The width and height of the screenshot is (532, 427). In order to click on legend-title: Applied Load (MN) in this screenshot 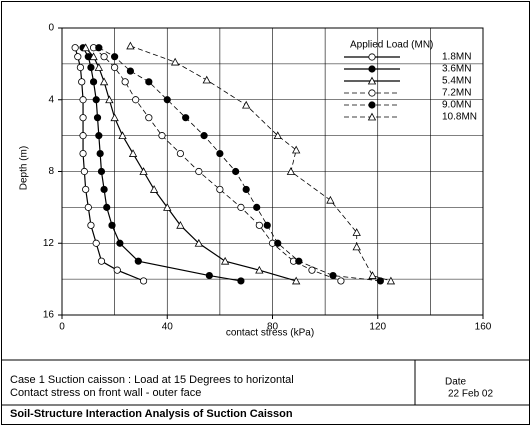, I will do `click(391, 45)`.